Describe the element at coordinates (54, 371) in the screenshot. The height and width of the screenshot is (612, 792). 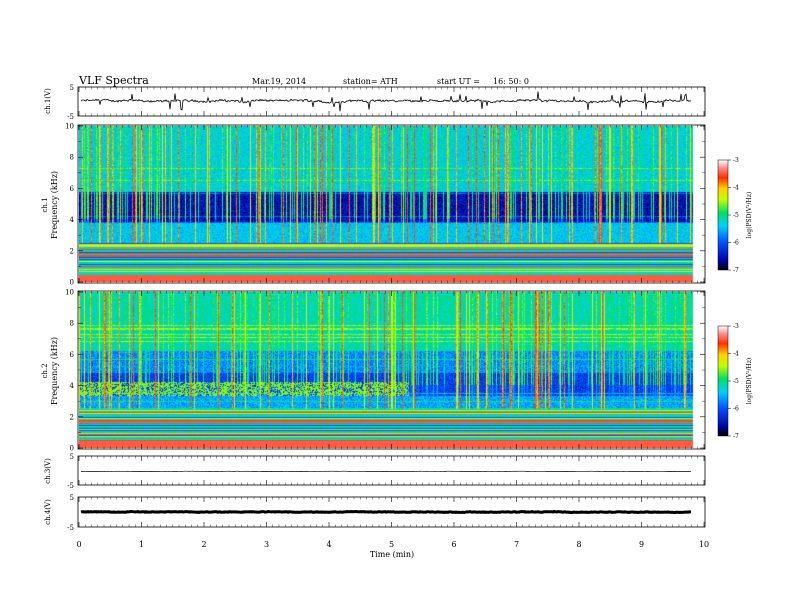
I see `ch2-spectrogram-ylabel: Frequency (kHz)` at that location.